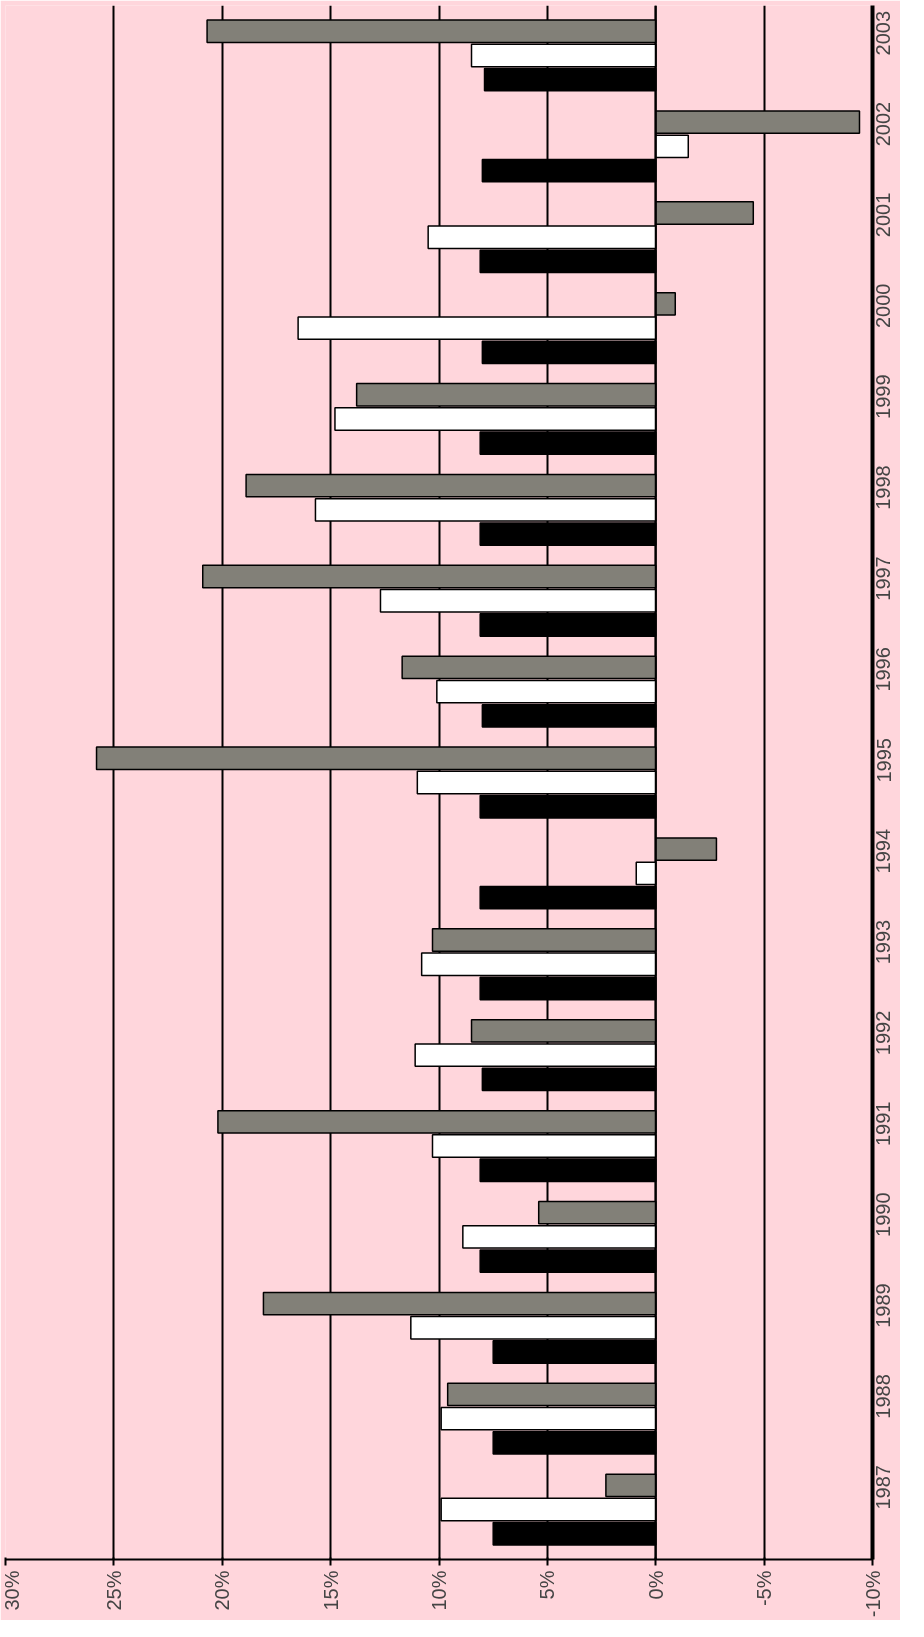 This screenshot has height=1637, width=924. Describe the element at coordinates (883, 487) in the screenshot. I see `y-tick-label: 1998` at that location.